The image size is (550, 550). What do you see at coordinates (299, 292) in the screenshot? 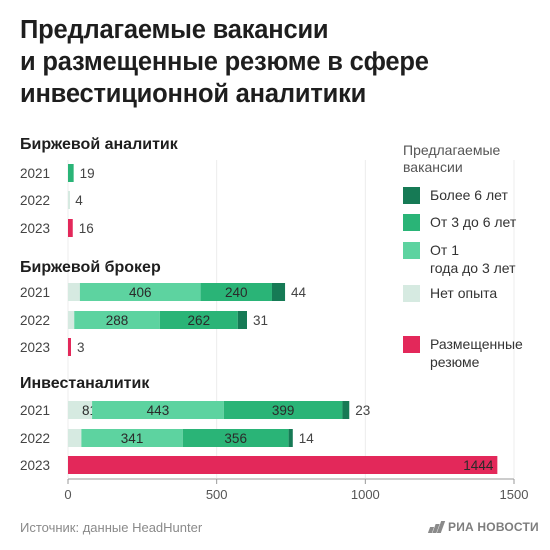
I see `end-label-2-2021: 44` at bounding box center [299, 292].